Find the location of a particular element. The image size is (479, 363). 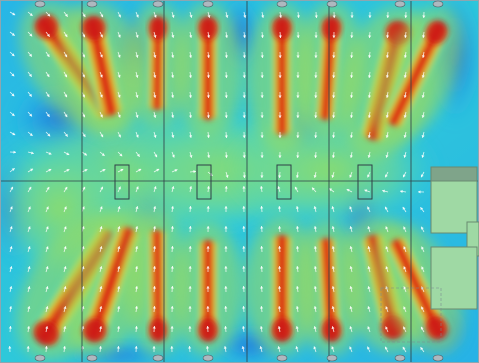

side-block-lower is located at coordinates (454, 278).